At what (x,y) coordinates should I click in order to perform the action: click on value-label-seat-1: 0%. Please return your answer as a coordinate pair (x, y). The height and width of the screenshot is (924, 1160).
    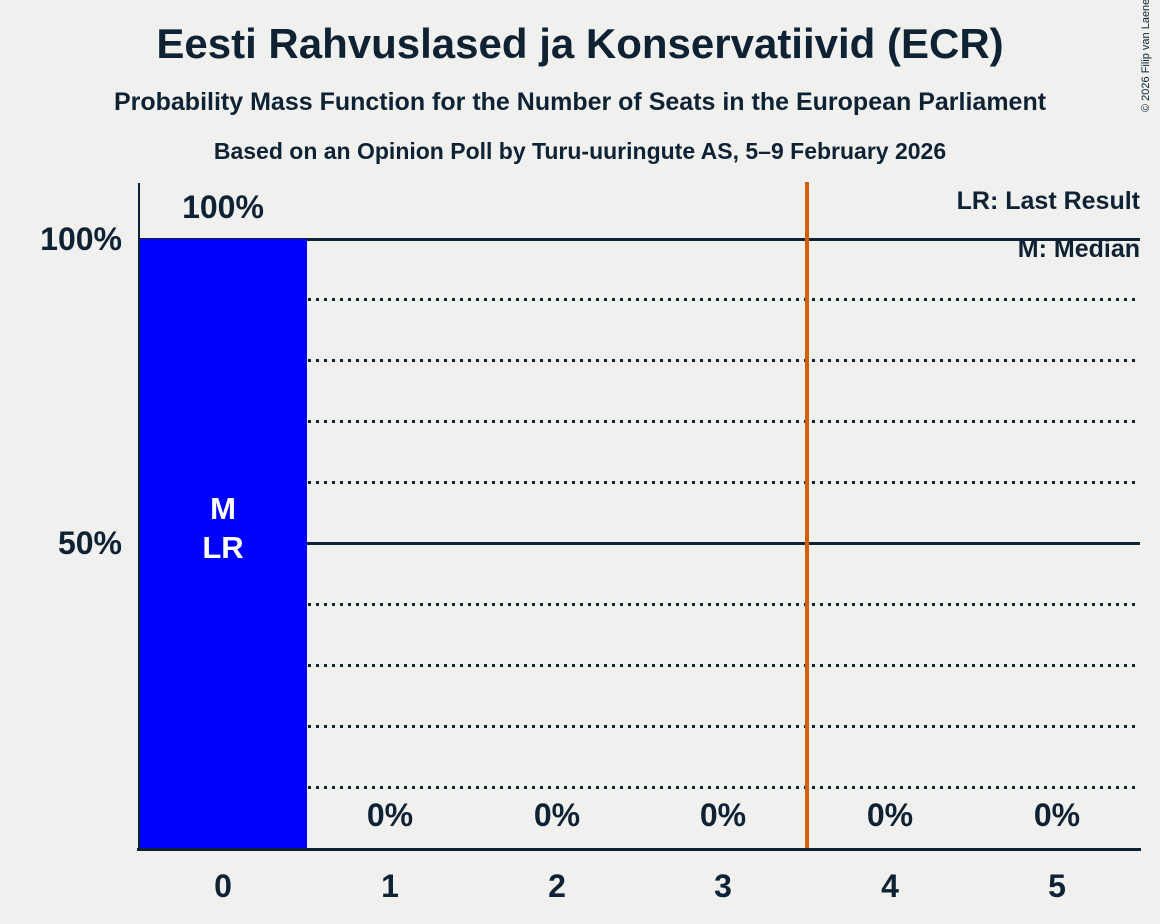
    Looking at the image, I should click on (390, 815).